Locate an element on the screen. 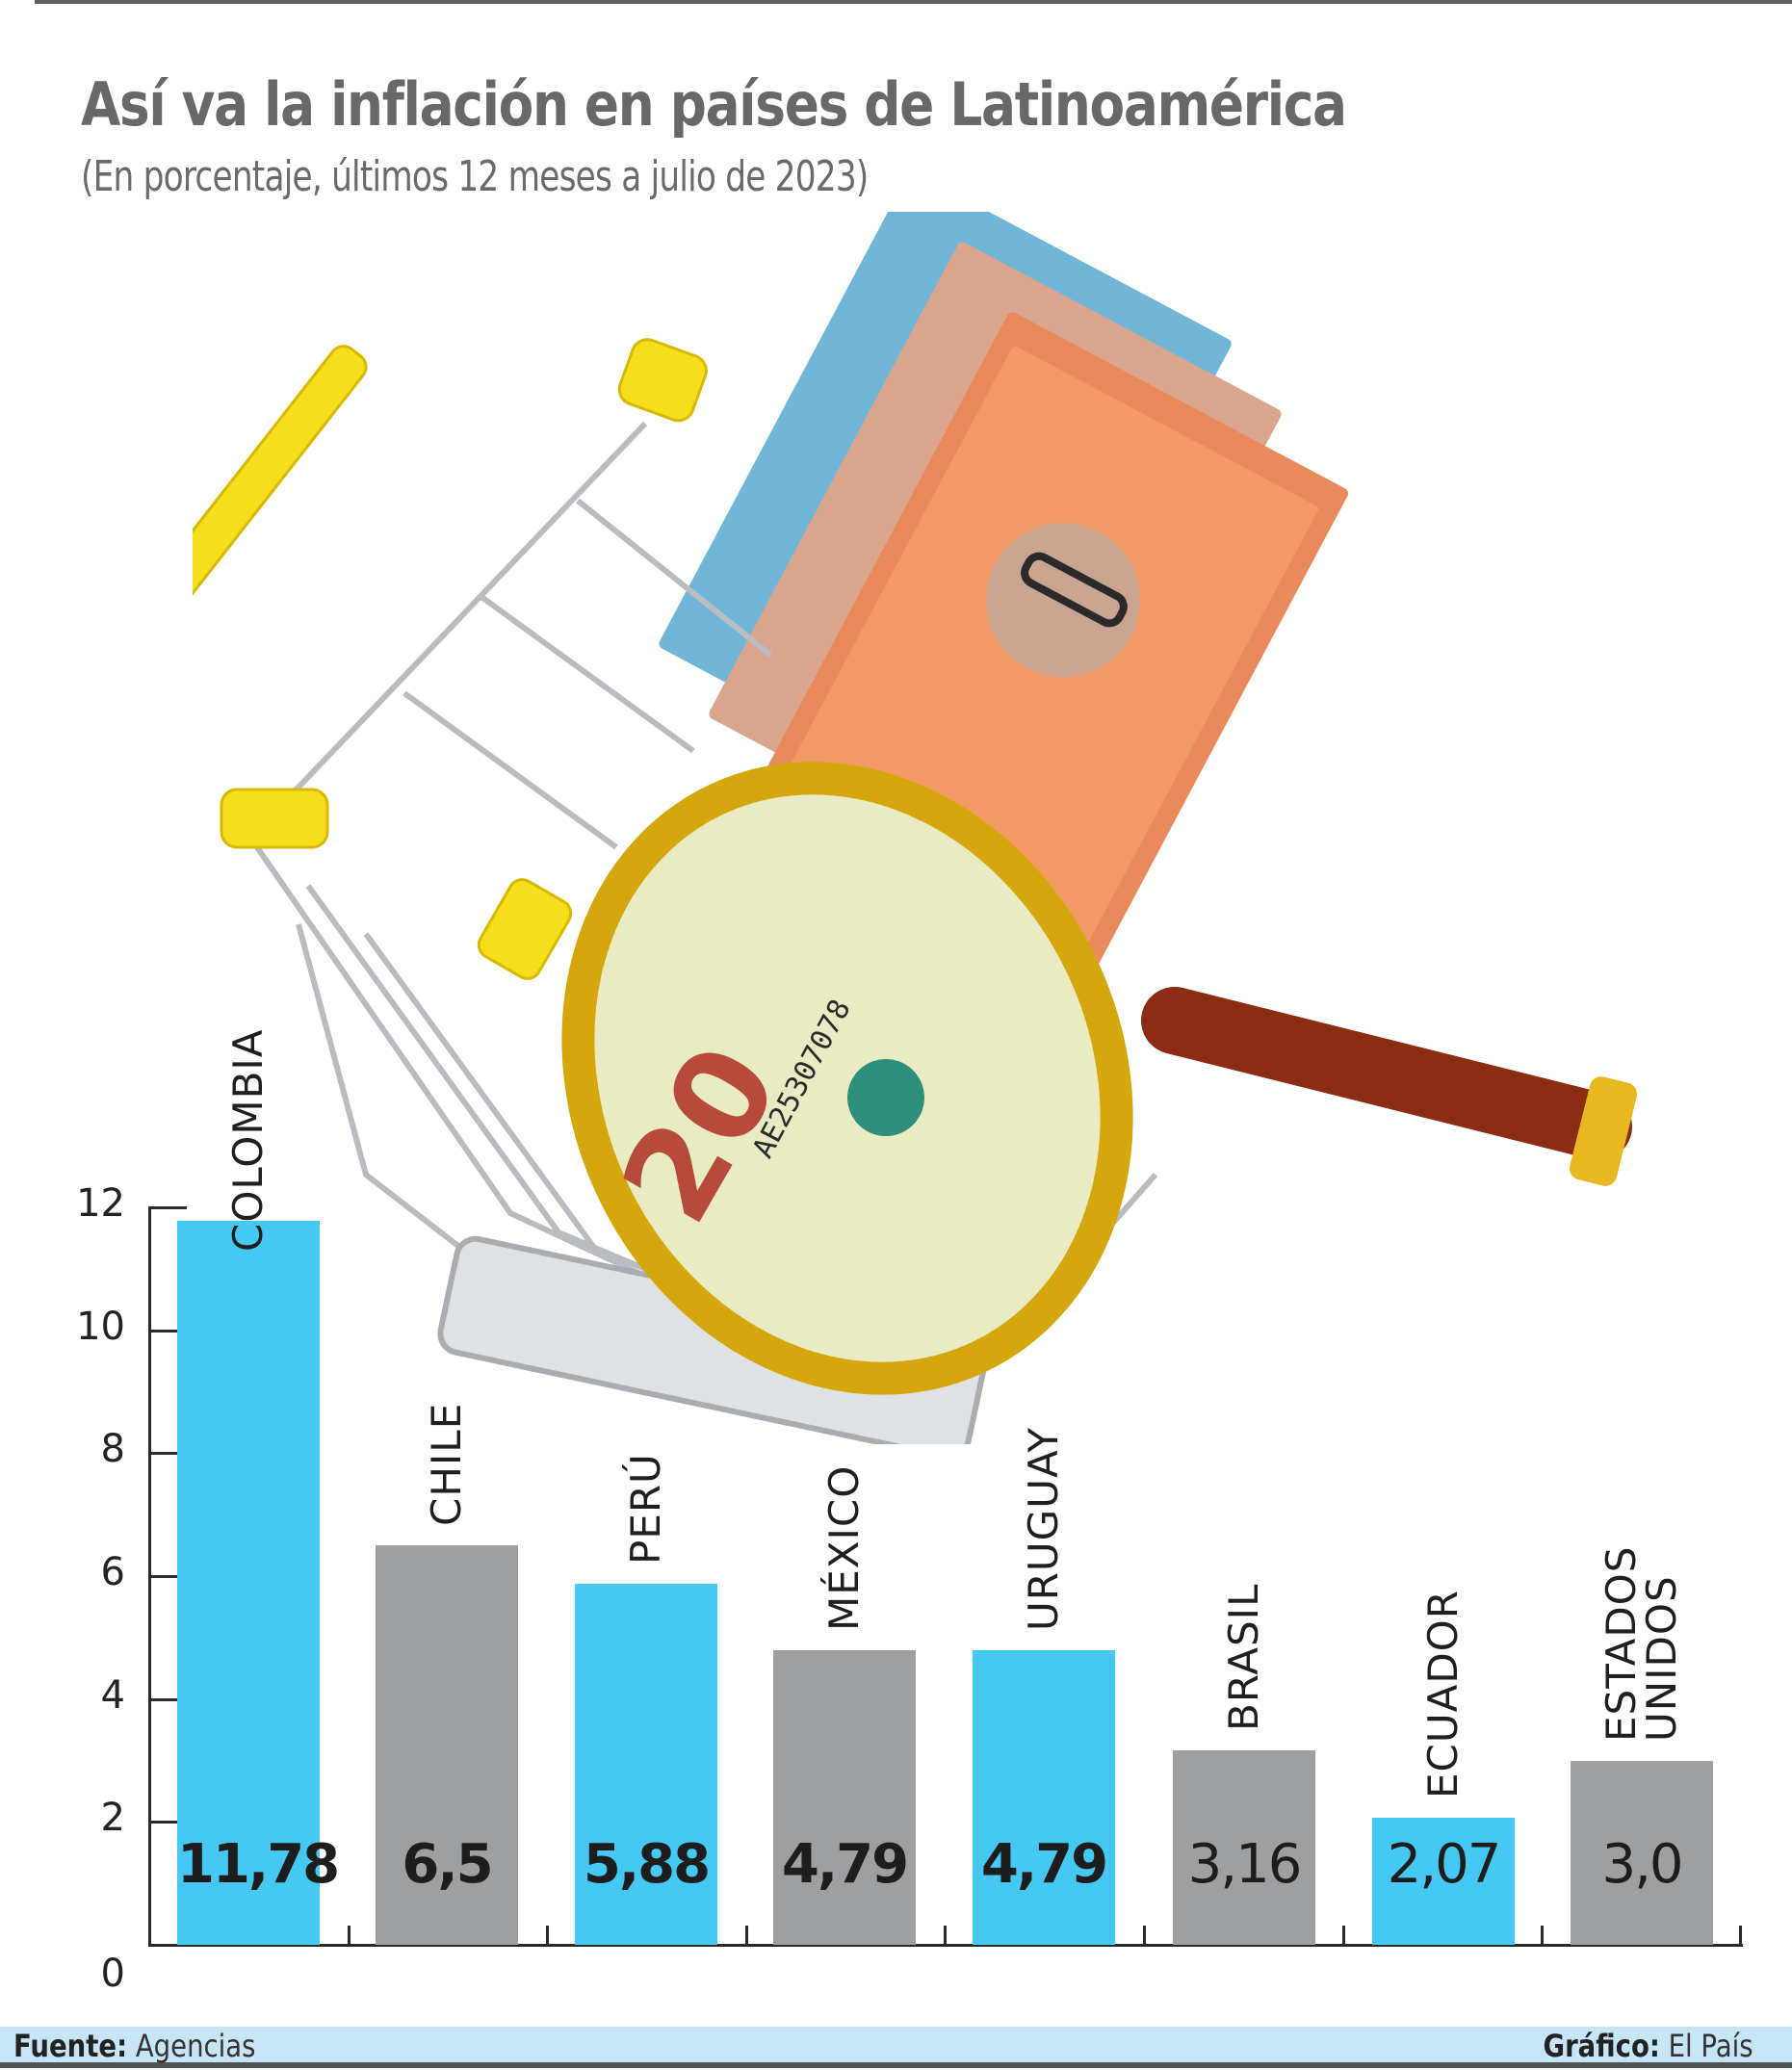 The height and width of the screenshot is (2070, 1792). category-label: ECUADOR is located at coordinates (1443, 1693).